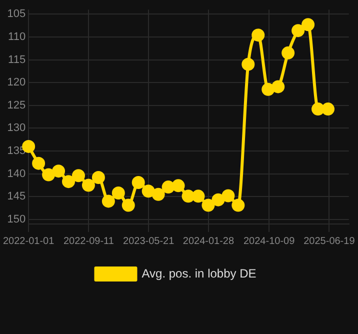 This screenshot has width=358, height=334. What do you see at coordinates (16, 105) in the screenshot?
I see `y-tick-label: 125` at bounding box center [16, 105].